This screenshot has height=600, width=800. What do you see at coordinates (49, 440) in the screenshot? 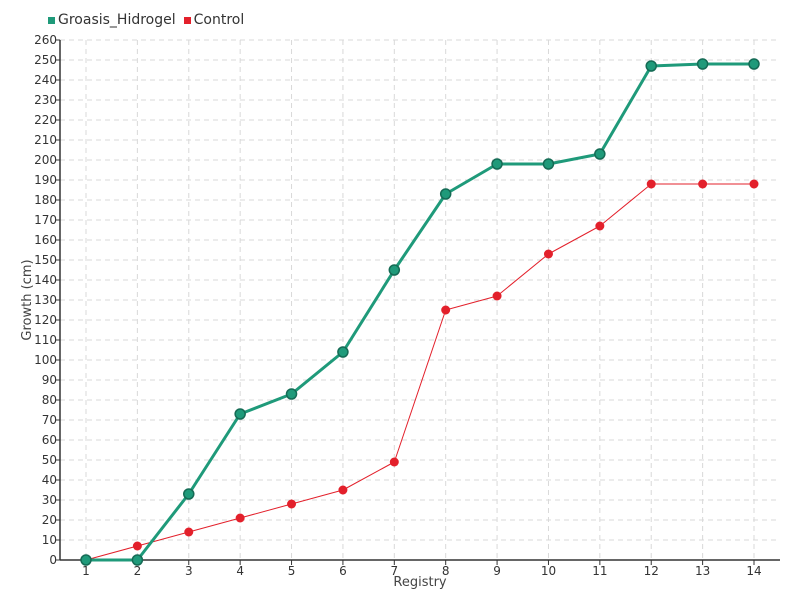
I see `y-tick-label: 60` at bounding box center [49, 440].